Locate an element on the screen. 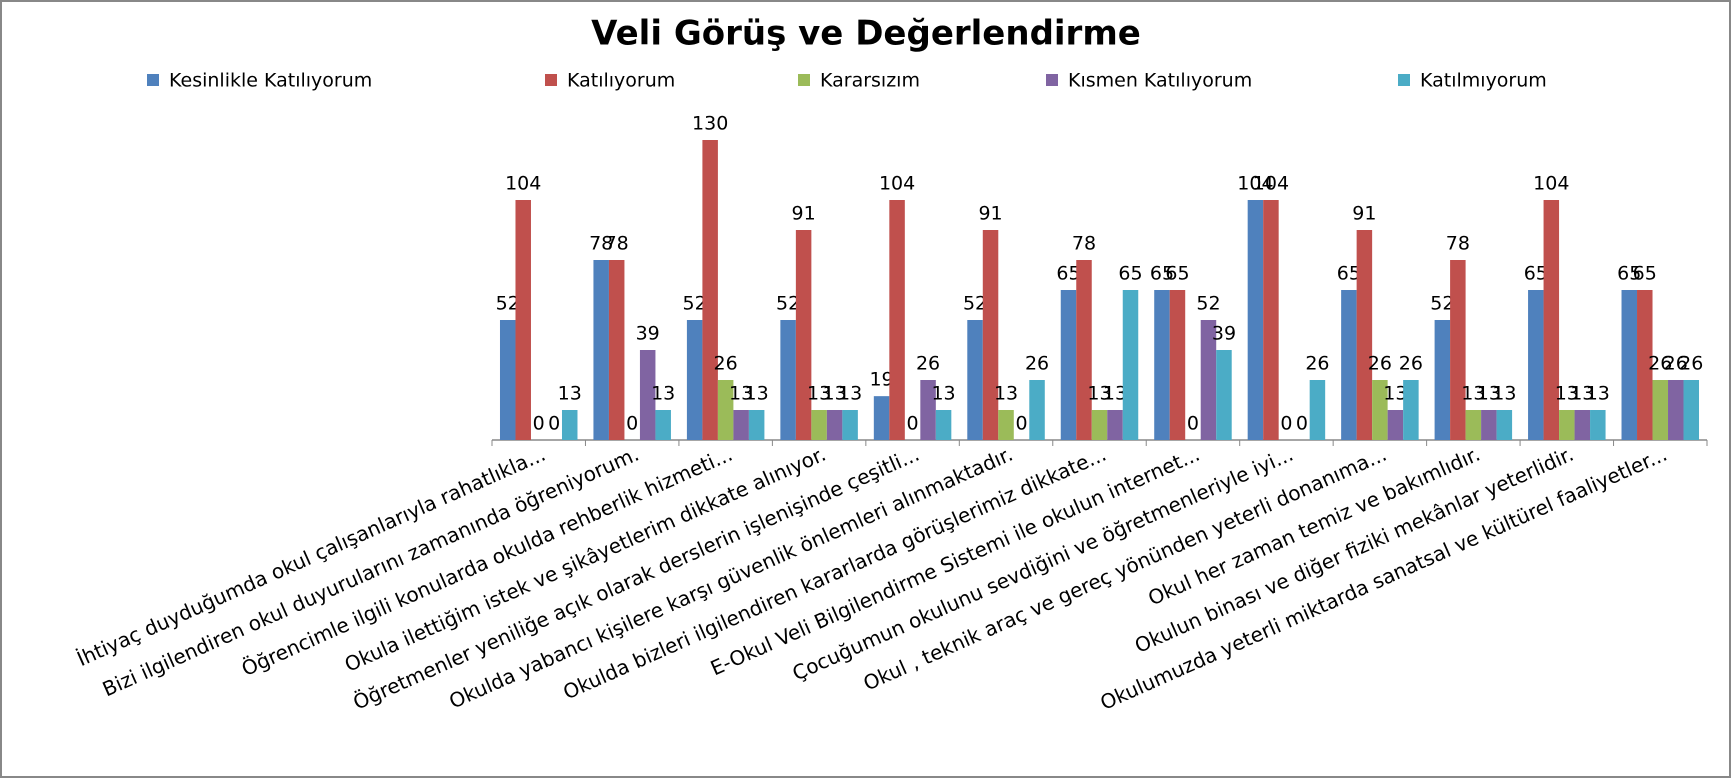  legend-label: Kısmen Katılıyorum is located at coordinates (1160, 81).